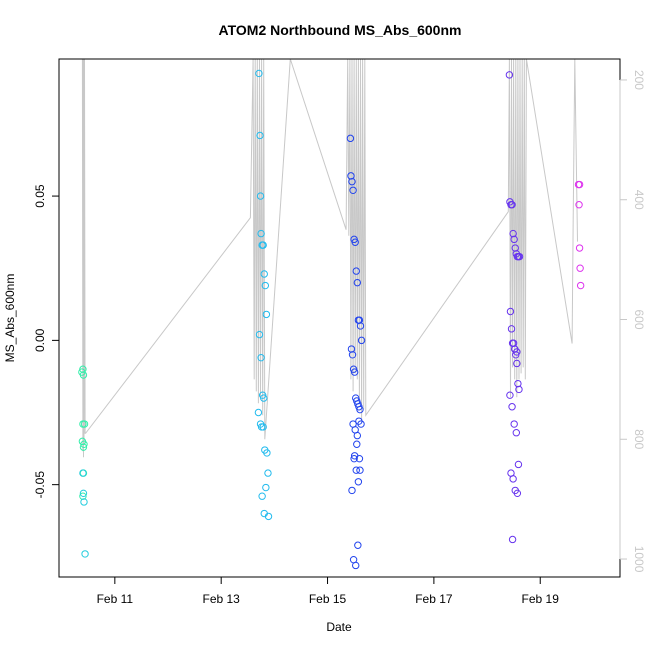 The width and height of the screenshot is (650, 650). I want to click on y2-tick-label: 800, so click(639, 439).